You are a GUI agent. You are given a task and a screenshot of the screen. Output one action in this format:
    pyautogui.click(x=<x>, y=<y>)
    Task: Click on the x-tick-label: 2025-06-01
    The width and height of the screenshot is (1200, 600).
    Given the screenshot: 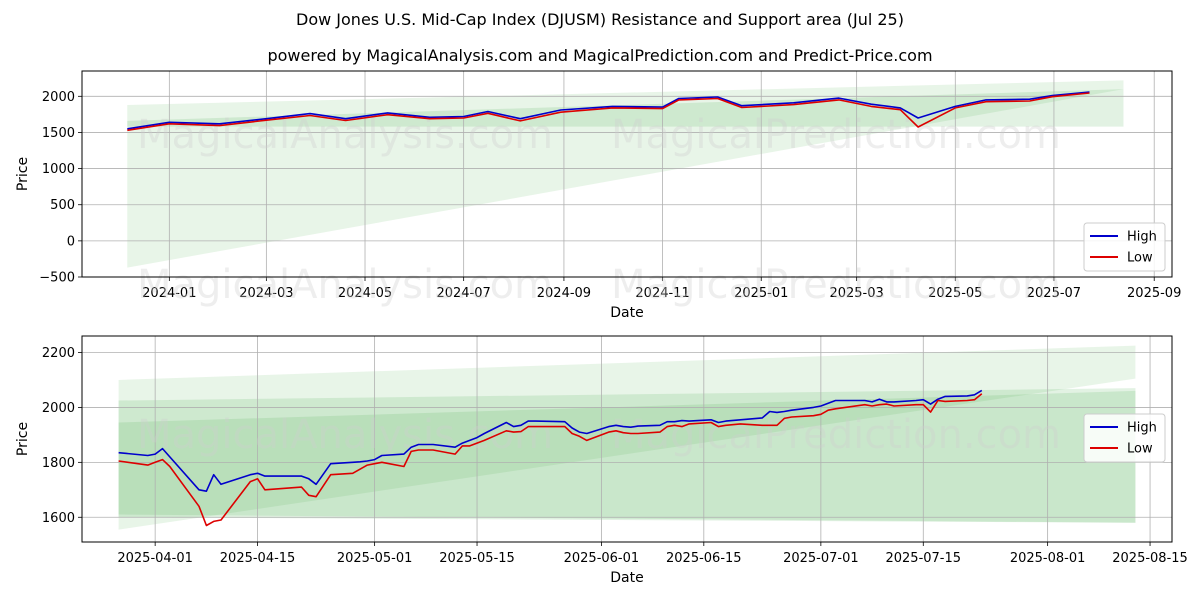 What is the action you would take?
    pyautogui.click(x=602, y=558)
    